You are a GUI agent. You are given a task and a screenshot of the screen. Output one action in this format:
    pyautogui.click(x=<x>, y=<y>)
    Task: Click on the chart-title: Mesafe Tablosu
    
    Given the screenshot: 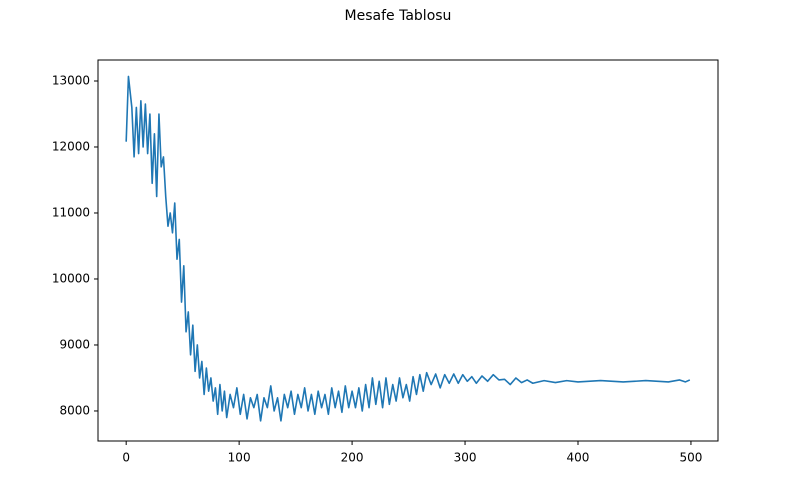 What is the action you would take?
    pyautogui.click(x=398, y=16)
    